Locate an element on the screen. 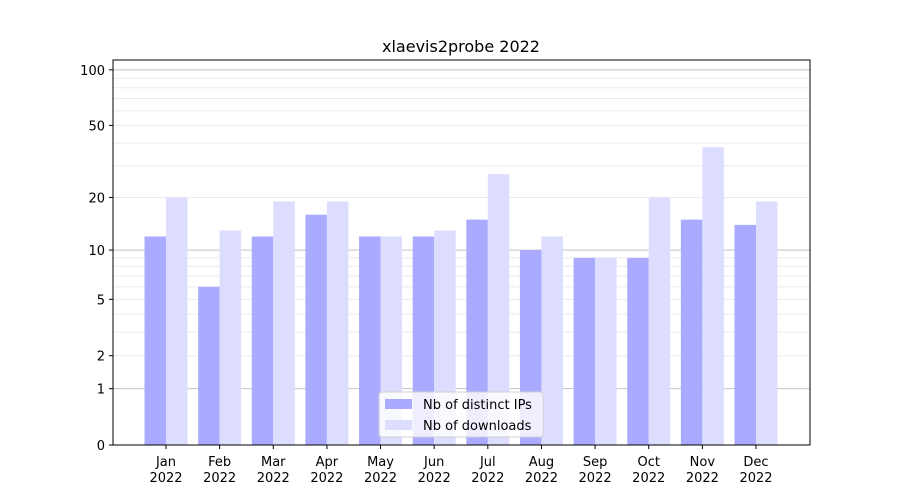 Image resolution: width=900 pixels, height=500 pixels. y-tick-label: 5 is located at coordinates (101, 300).